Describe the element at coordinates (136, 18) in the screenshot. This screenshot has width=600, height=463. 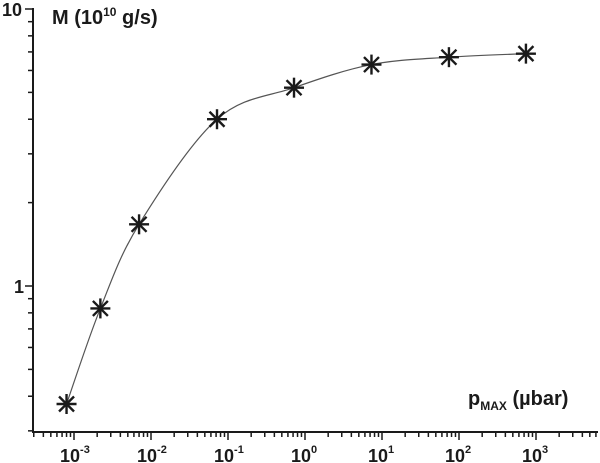
I see `y-title-end: g/s)` at that location.